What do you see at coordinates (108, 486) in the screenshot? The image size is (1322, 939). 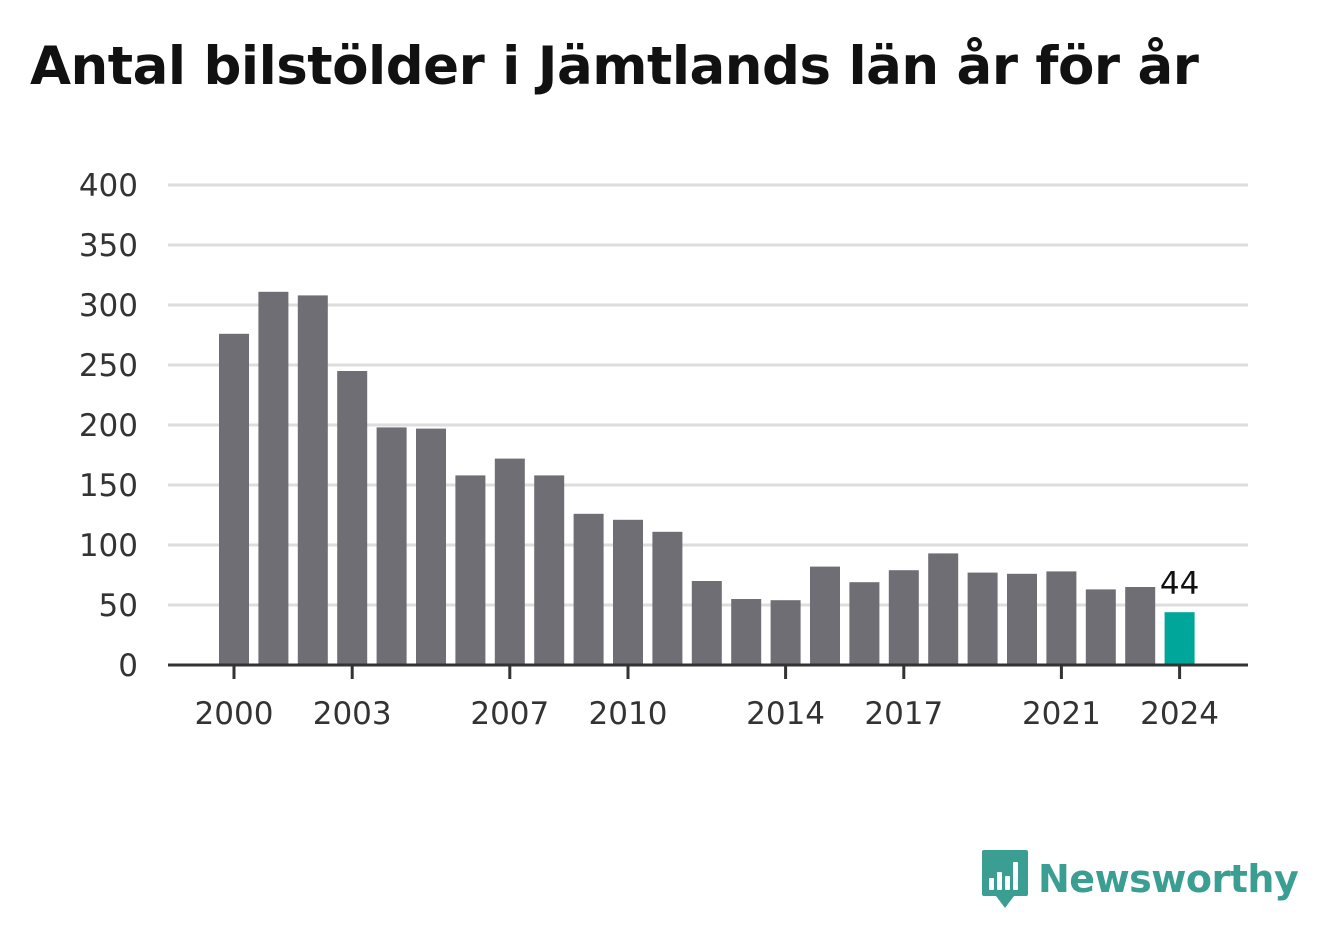 I see `y-tick-label: 150` at bounding box center [108, 486].